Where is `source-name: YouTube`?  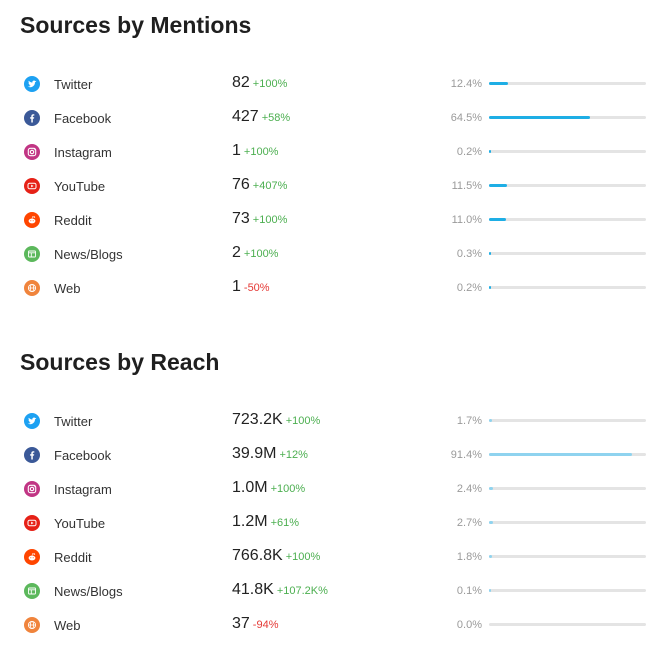
source-name: YouTube is located at coordinates (80, 186).